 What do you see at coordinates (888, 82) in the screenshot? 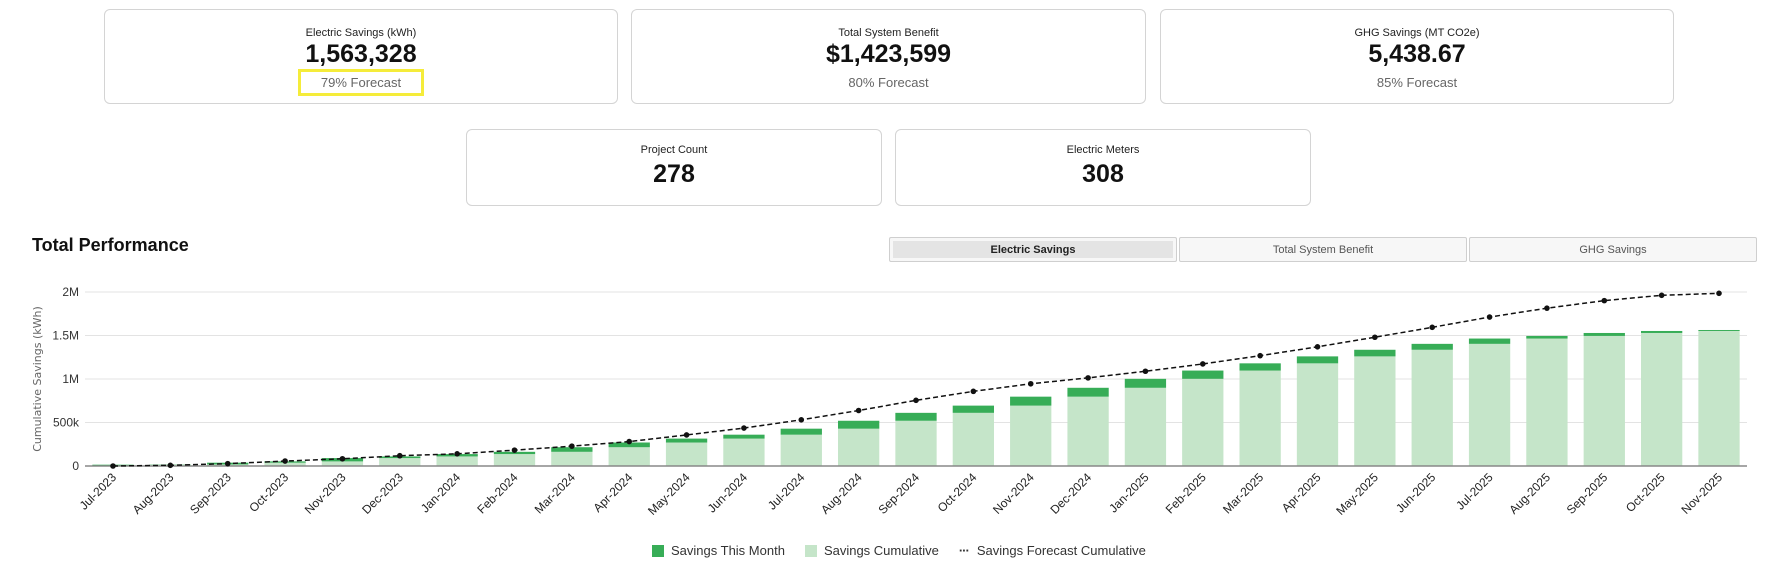
I see `kpi-forecast: 80% Forecast` at bounding box center [888, 82].